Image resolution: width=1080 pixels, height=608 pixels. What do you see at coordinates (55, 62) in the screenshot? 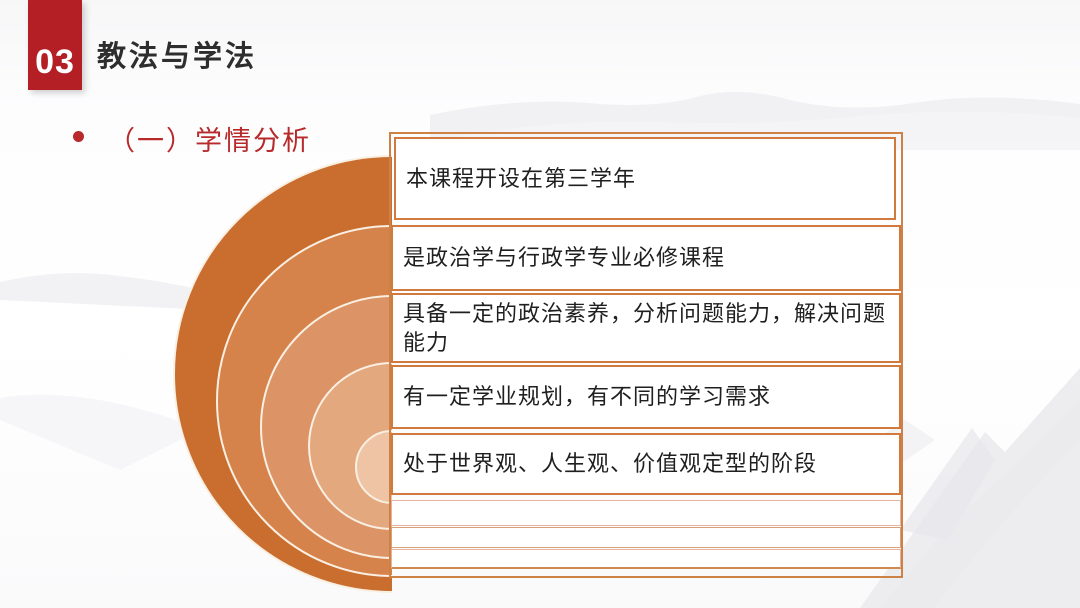
I see `section-number: 03` at bounding box center [55, 62].